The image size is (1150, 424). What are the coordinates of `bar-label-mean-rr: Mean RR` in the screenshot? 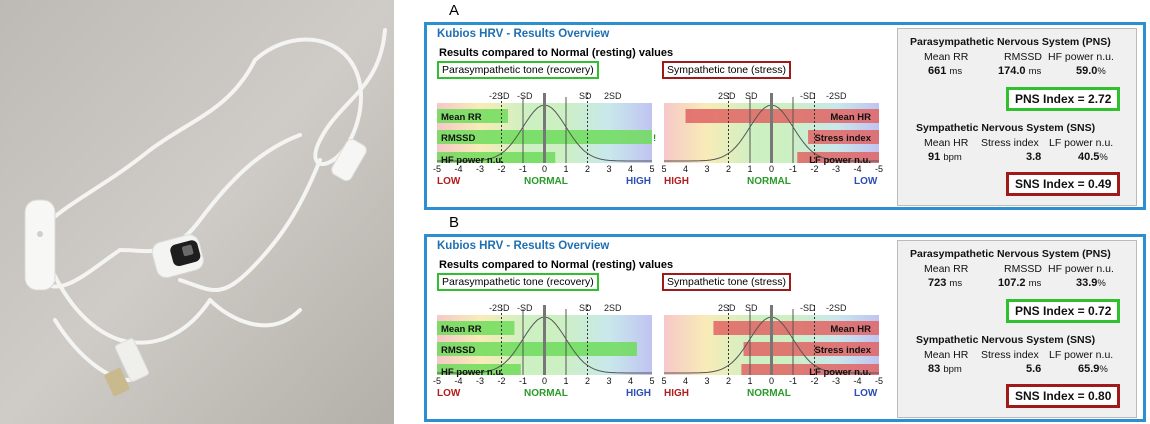 It's located at (461, 329).